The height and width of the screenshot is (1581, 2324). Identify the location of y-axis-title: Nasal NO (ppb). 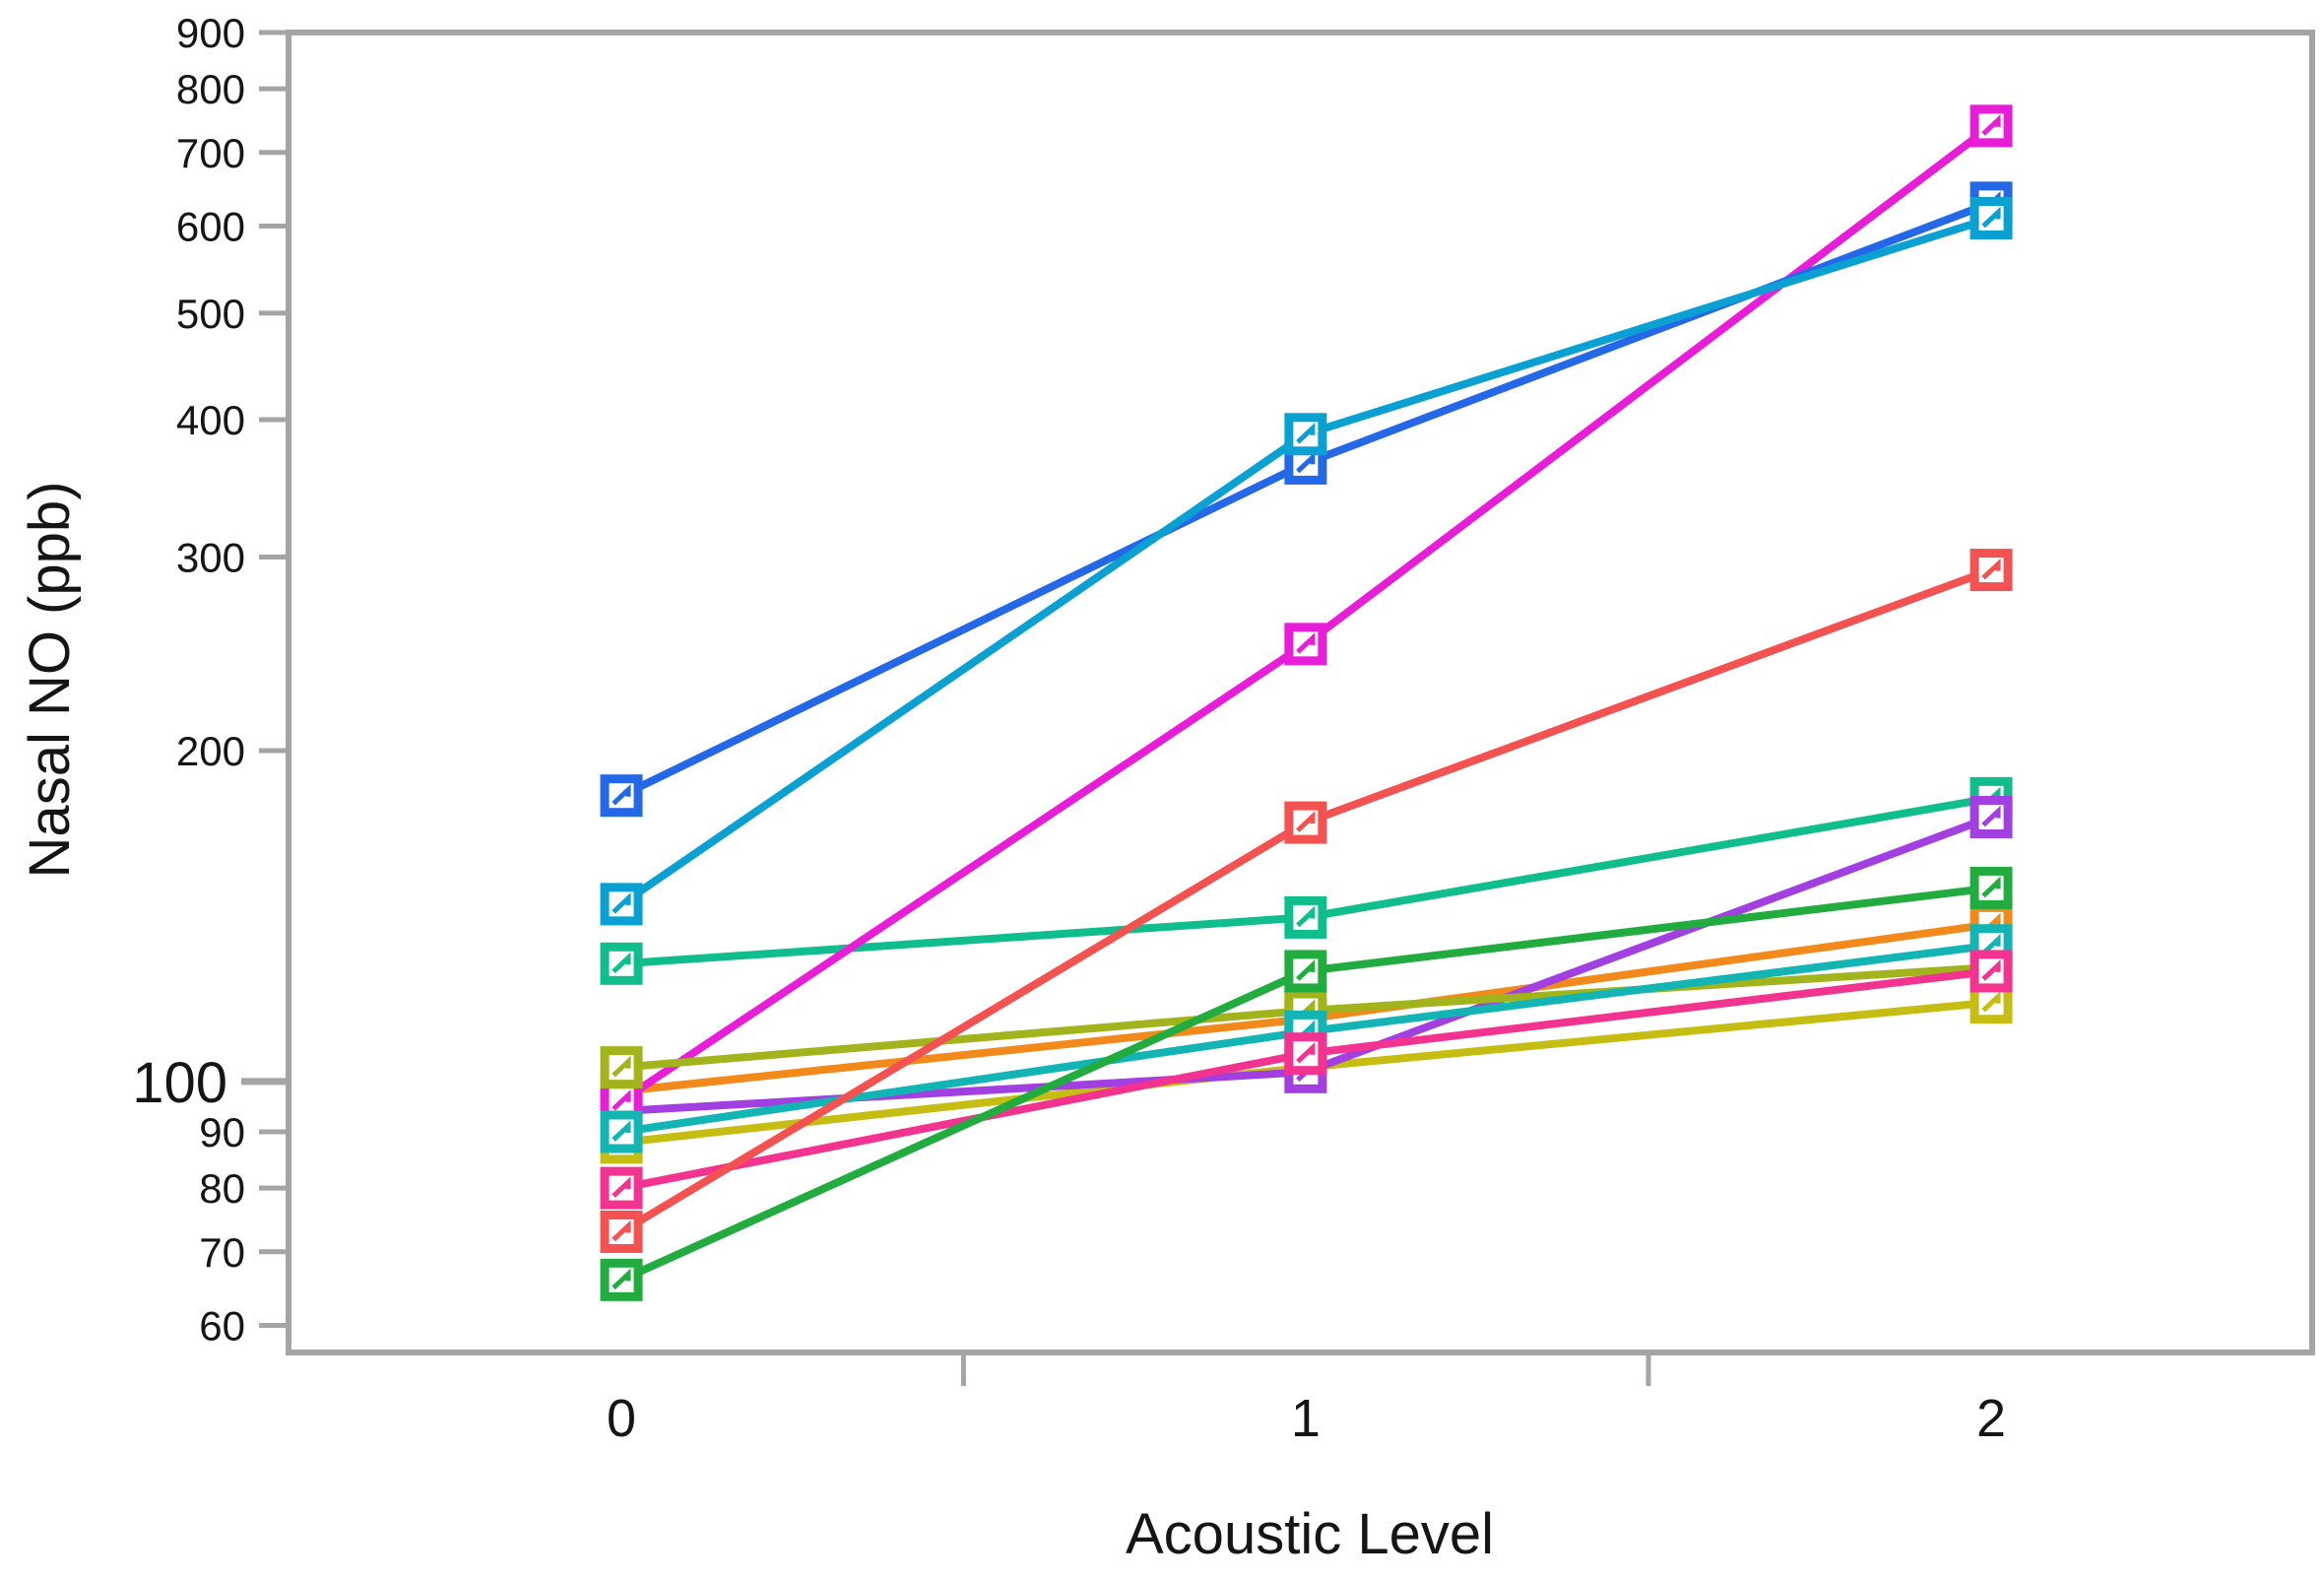
(50, 680).